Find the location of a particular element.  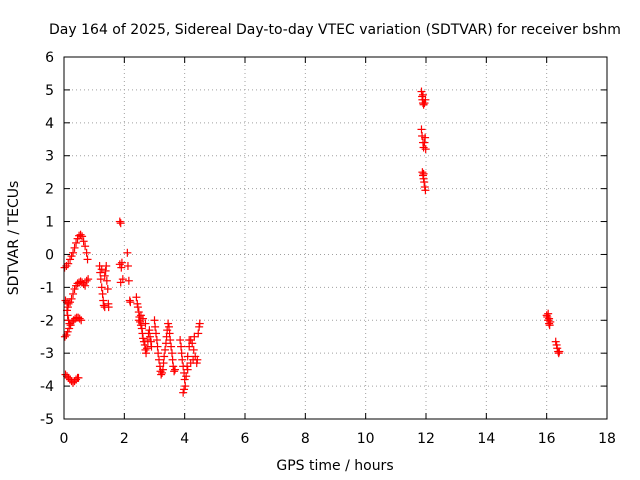

x-tick-label: 14 is located at coordinates (486, 439).